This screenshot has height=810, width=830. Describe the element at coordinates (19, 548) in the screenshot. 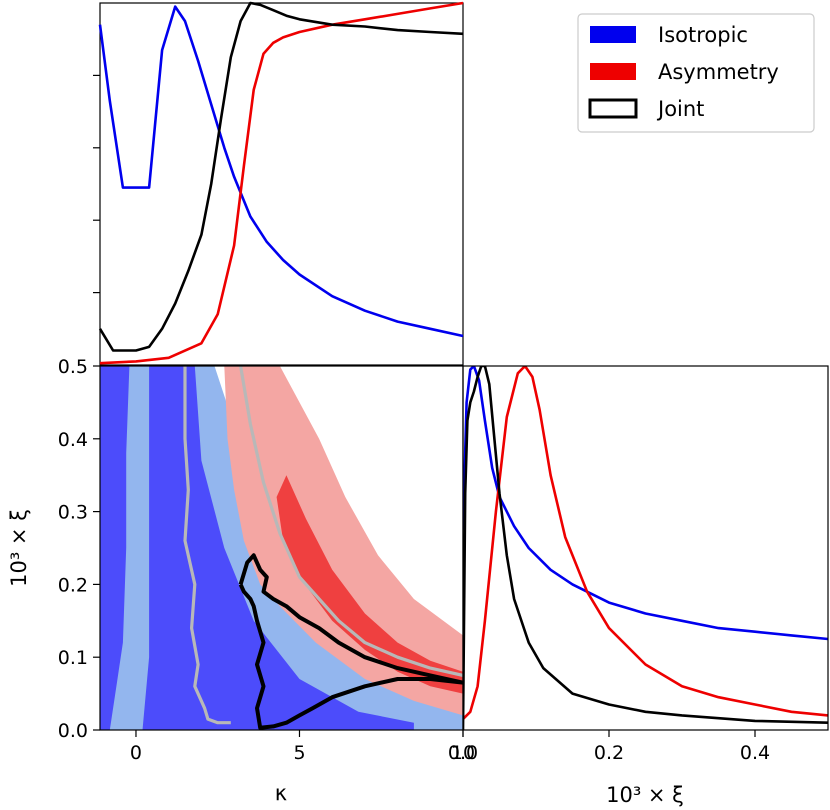

I see `y-axis-label: 10³ × ξ` at that location.